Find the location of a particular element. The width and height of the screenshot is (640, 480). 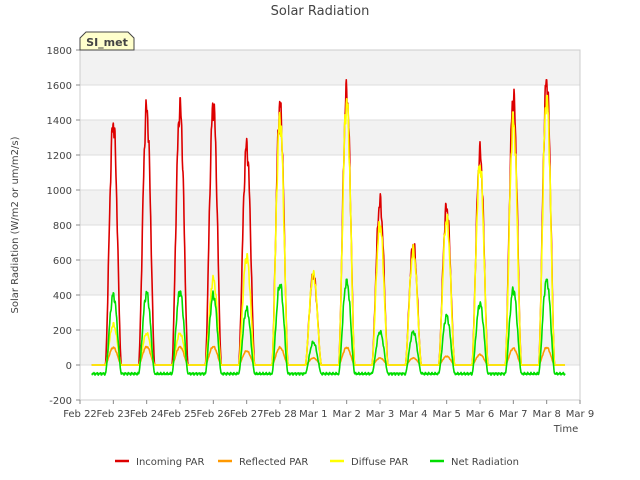

x-tick-label: Mar 2 is located at coordinates (346, 414).